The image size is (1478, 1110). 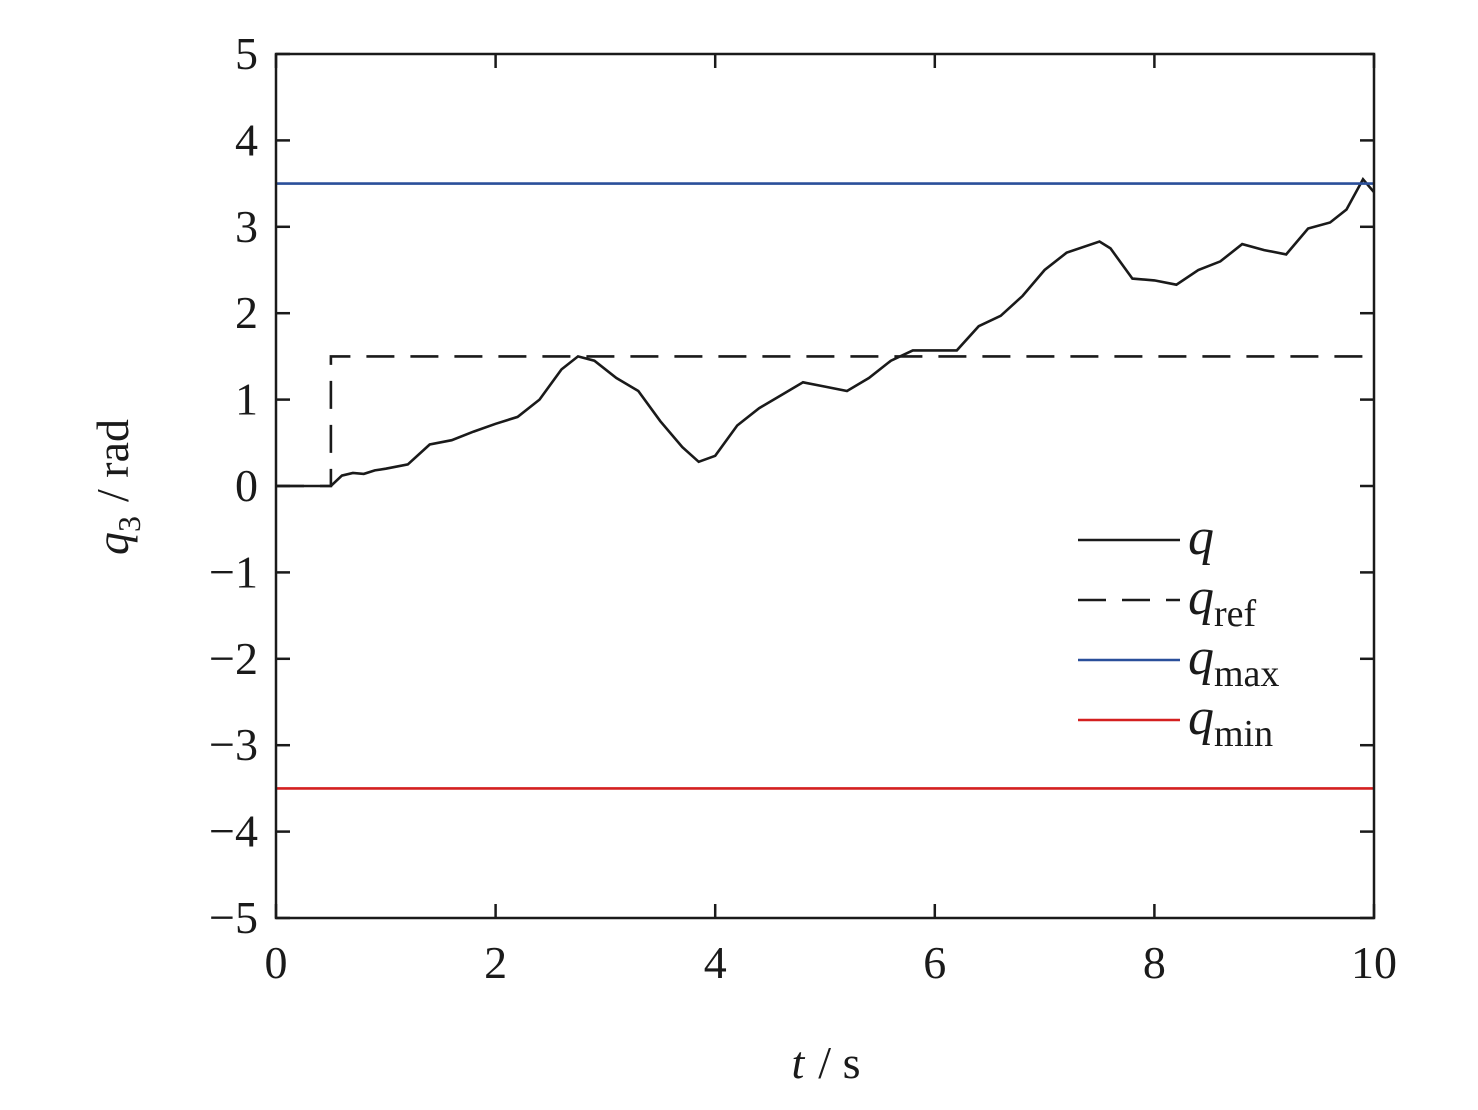 What do you see at coordinates (129, 524) in the screenshot?
I see `y-label-subscript: 3` at bounding box center [129, 524].